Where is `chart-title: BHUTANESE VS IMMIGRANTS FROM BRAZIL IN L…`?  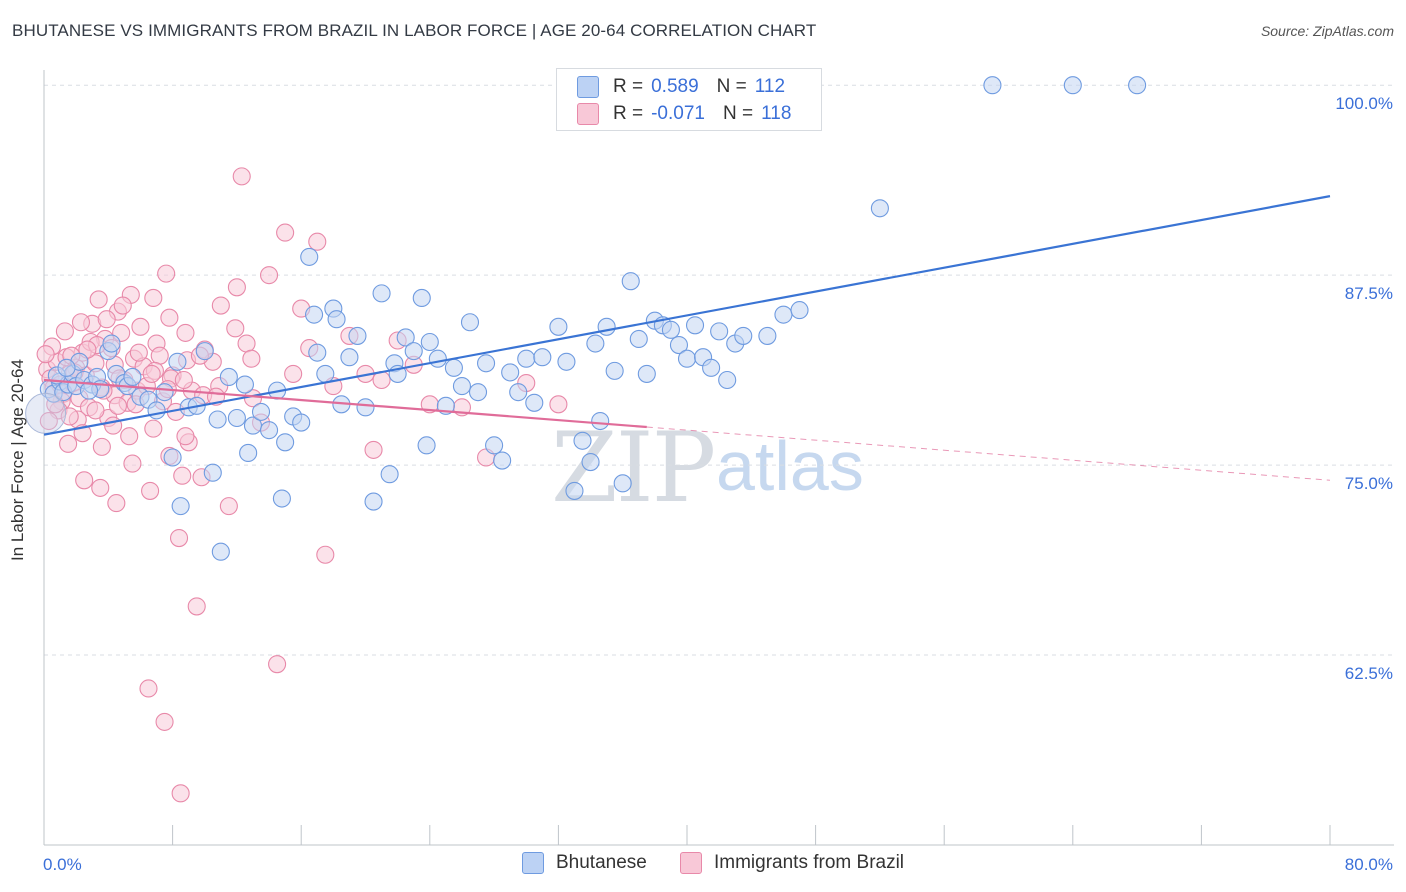
chart-title: BHUTANESE VS IMMIGRANTS FROM BRAZIL IN L… is located at coordinates (414, 30).